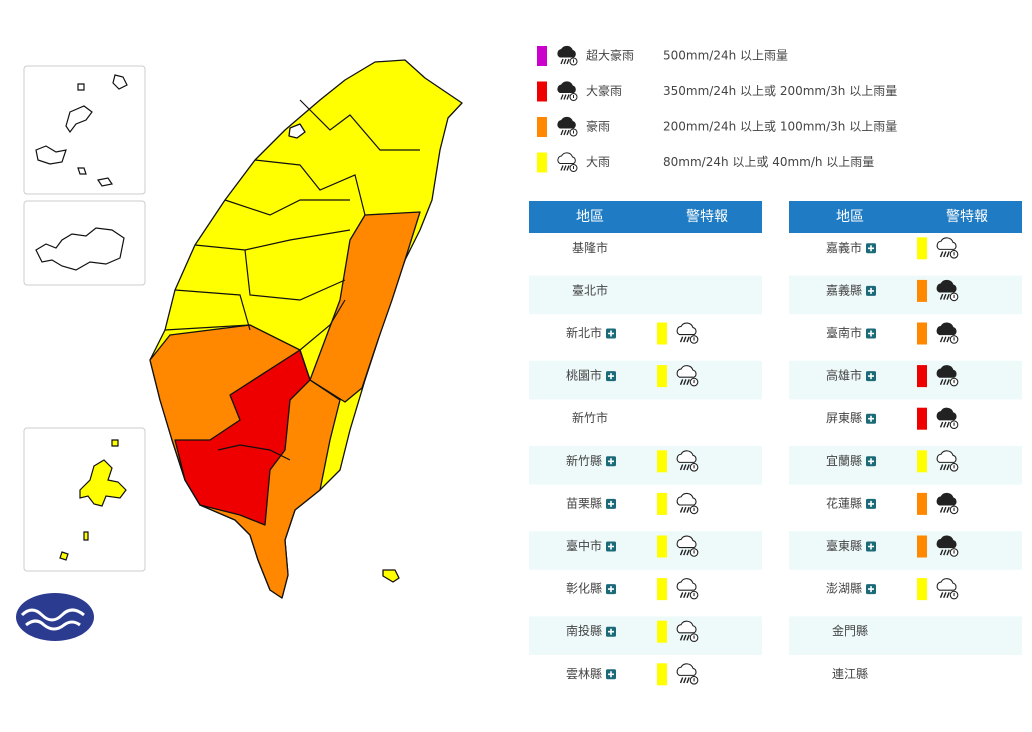  What do you see at coordinates (844, 545) in the screenshot?
I see `region-name: 臺東縣` at bounding box center [844, 545].